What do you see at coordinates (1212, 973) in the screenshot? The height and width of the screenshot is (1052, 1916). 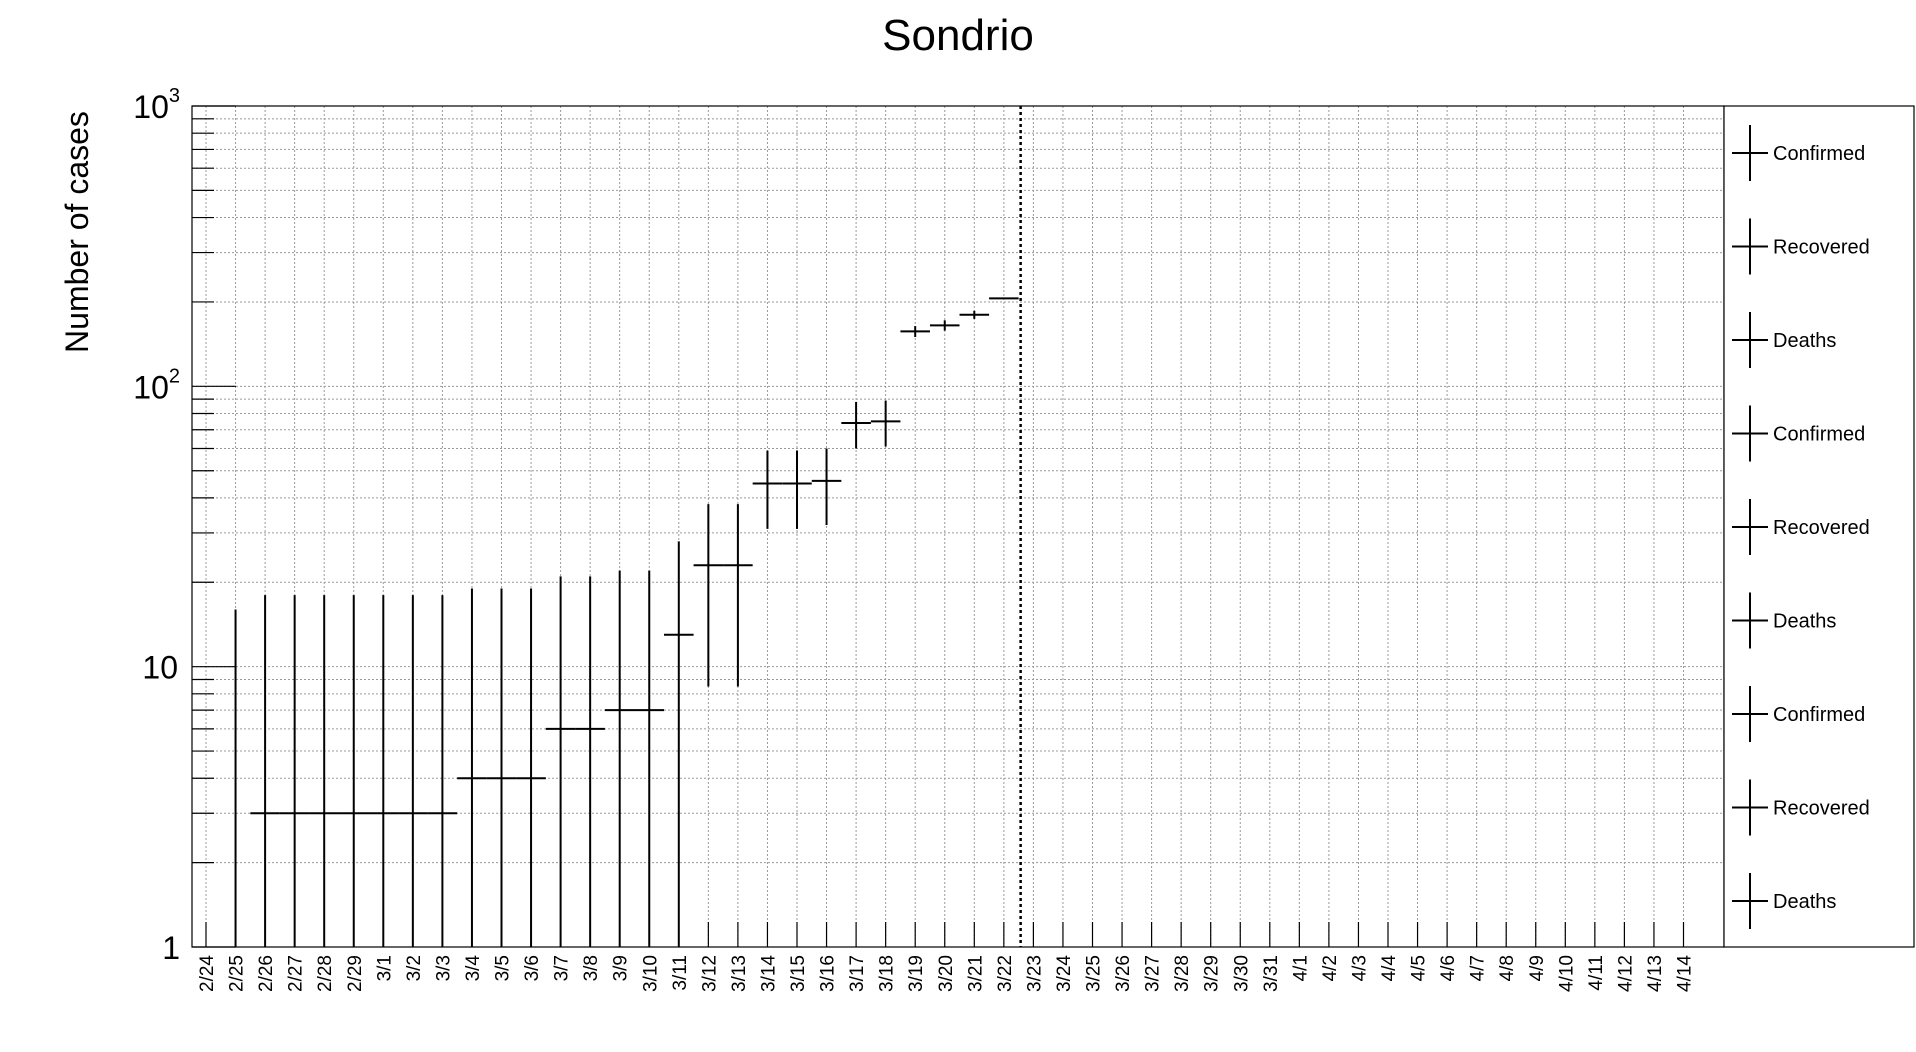 I see `x-tick-label: 3/29` at bounding box center [1212, 973].